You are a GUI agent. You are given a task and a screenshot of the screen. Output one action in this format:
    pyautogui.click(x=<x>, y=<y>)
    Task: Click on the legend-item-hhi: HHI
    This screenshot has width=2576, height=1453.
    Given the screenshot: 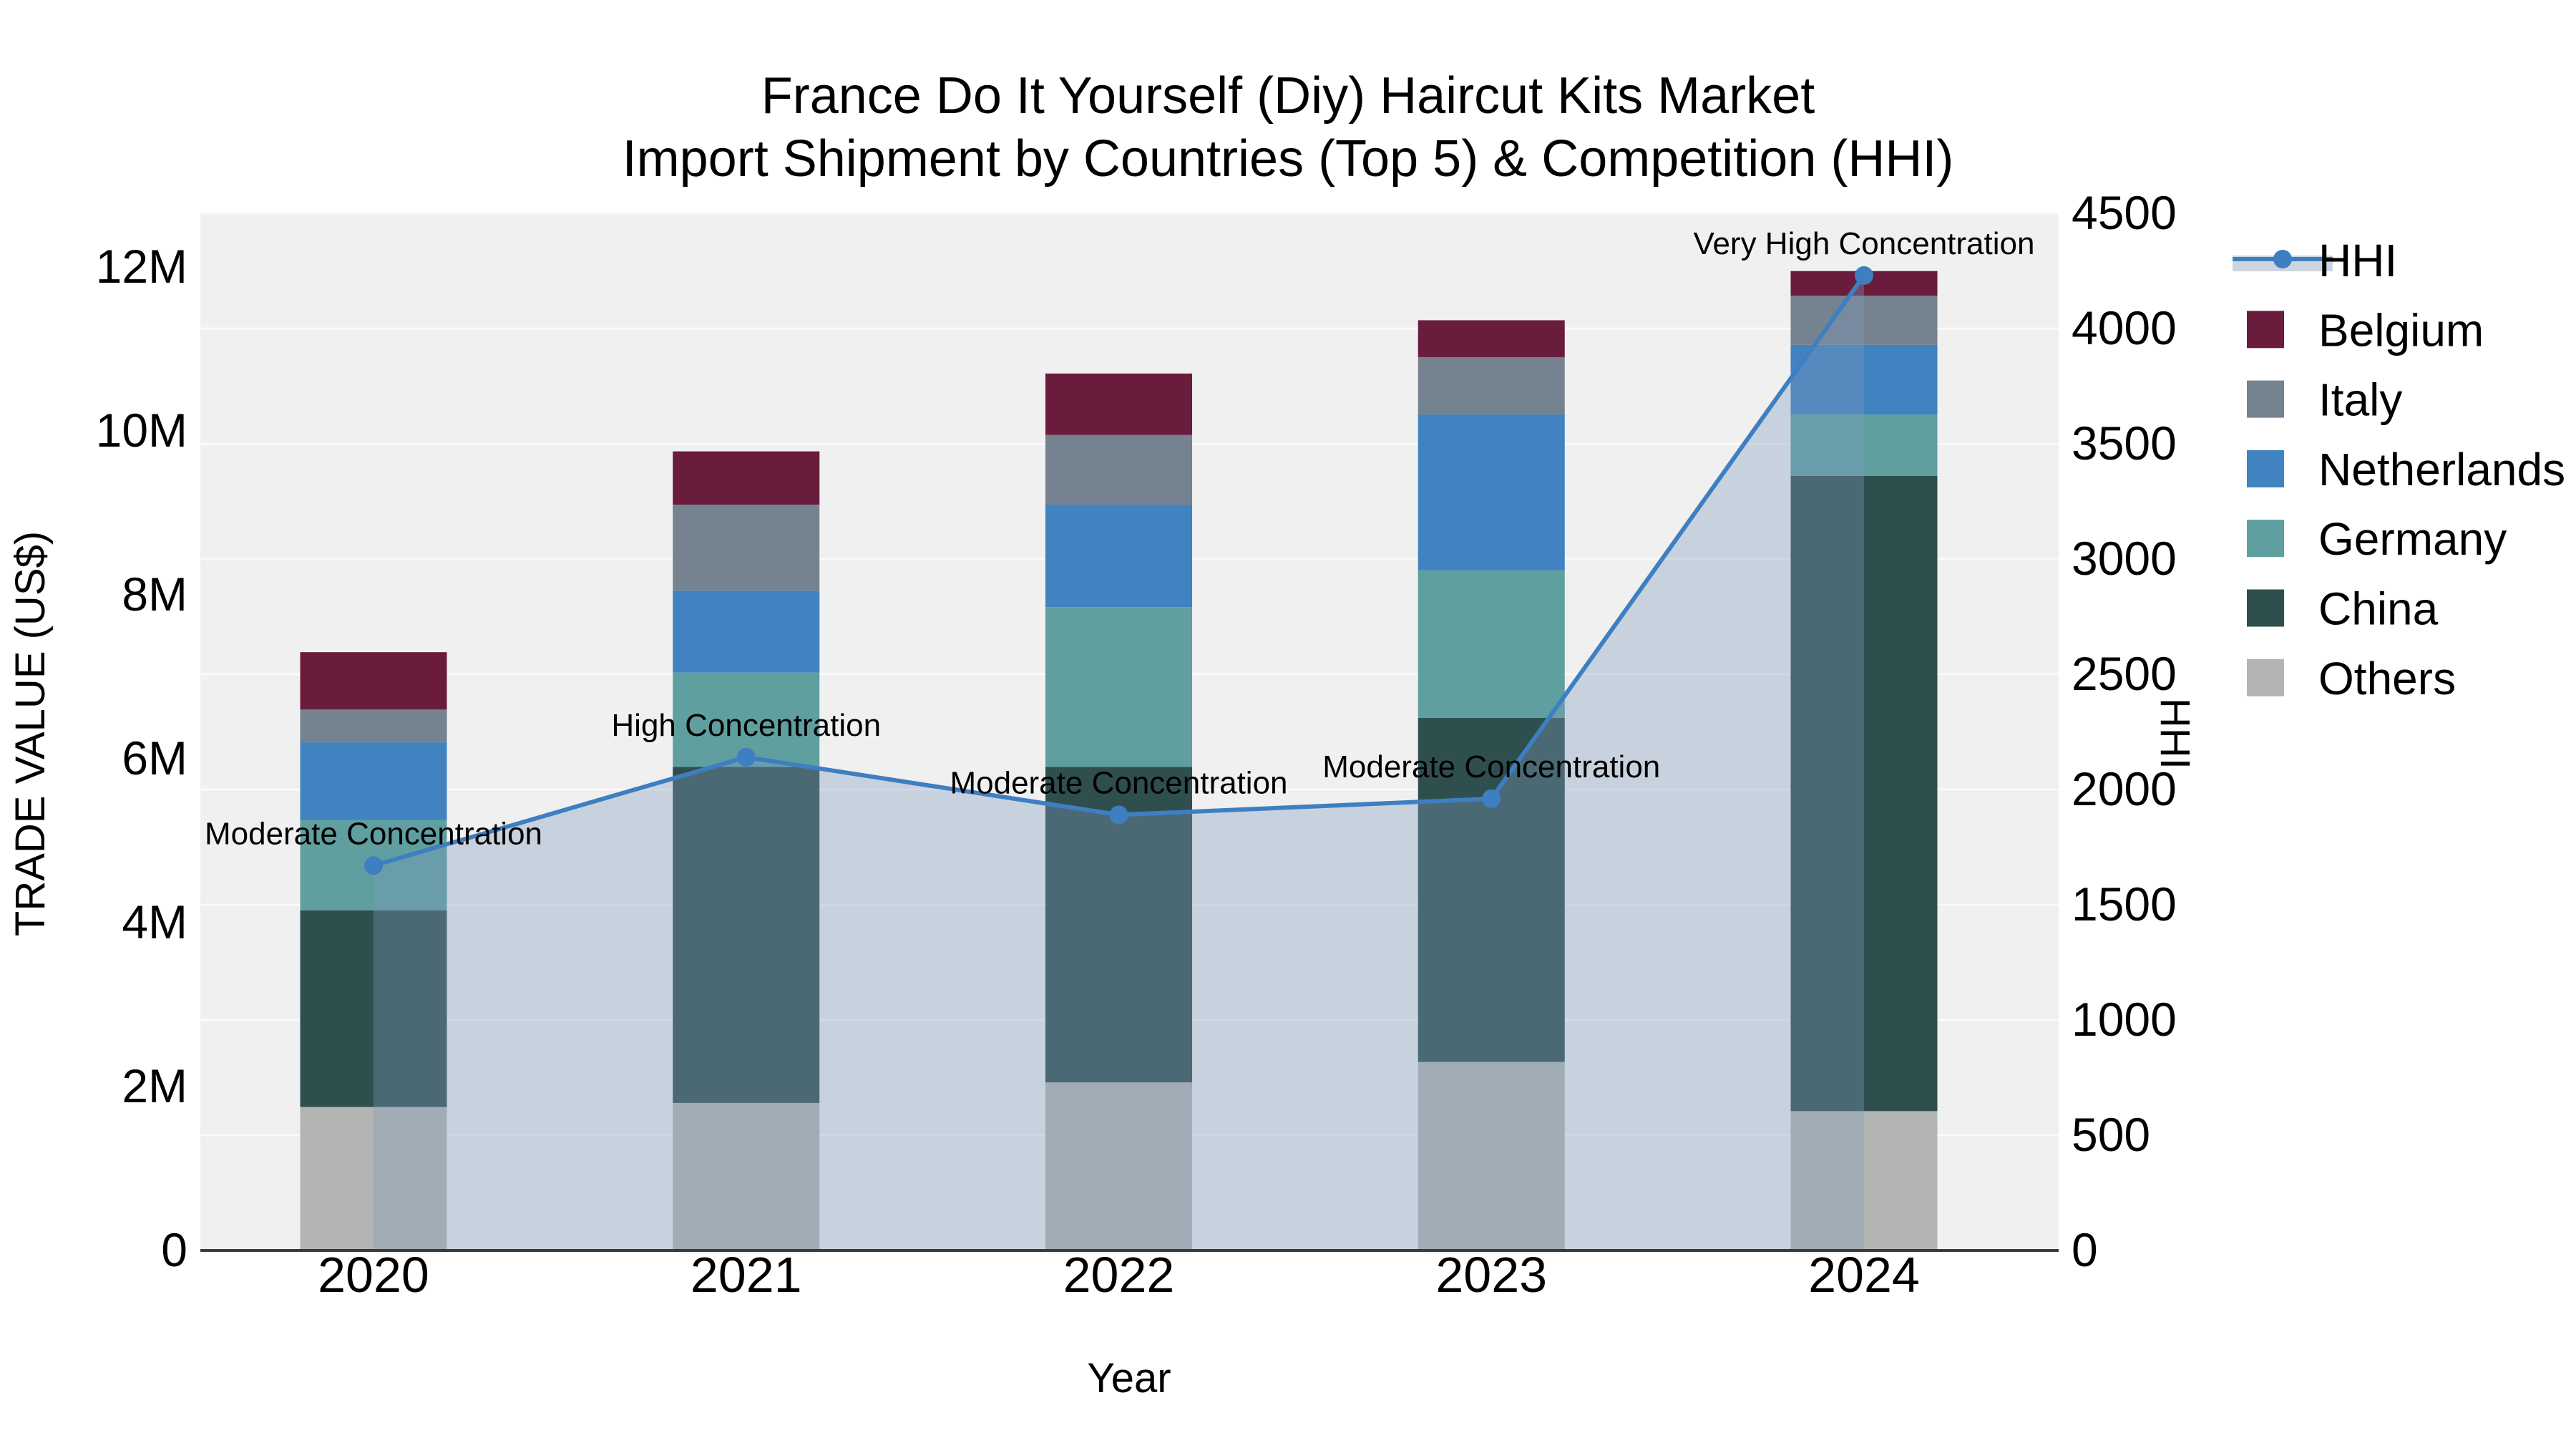 What is the action you would take?
    pyautogui.click(x=2315, y=260)
    